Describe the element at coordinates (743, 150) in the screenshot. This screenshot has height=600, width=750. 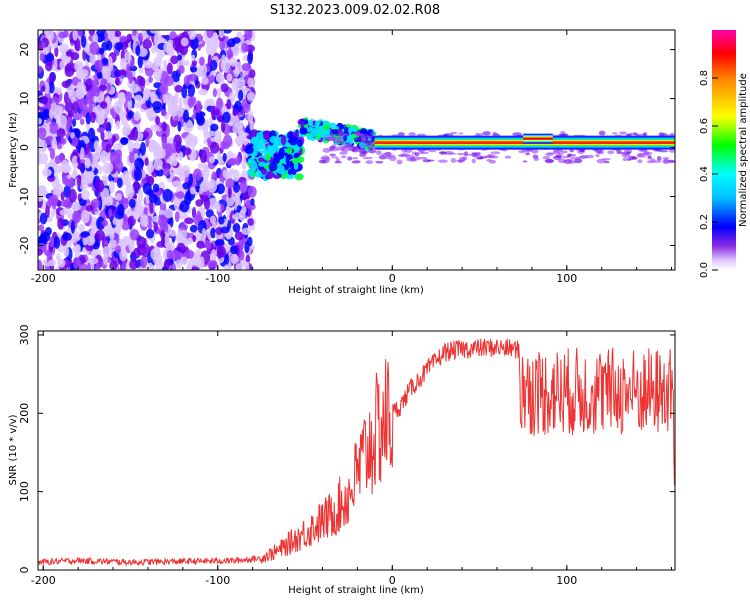
I see `colorbar-label: Normalized spectral amplitude` at that location.